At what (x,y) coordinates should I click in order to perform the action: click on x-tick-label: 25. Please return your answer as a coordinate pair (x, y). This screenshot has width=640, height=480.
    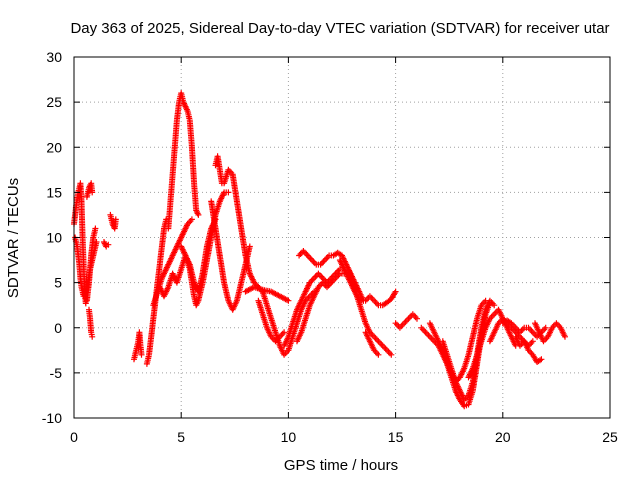
    Looking at the image, I should click on (610, 437).